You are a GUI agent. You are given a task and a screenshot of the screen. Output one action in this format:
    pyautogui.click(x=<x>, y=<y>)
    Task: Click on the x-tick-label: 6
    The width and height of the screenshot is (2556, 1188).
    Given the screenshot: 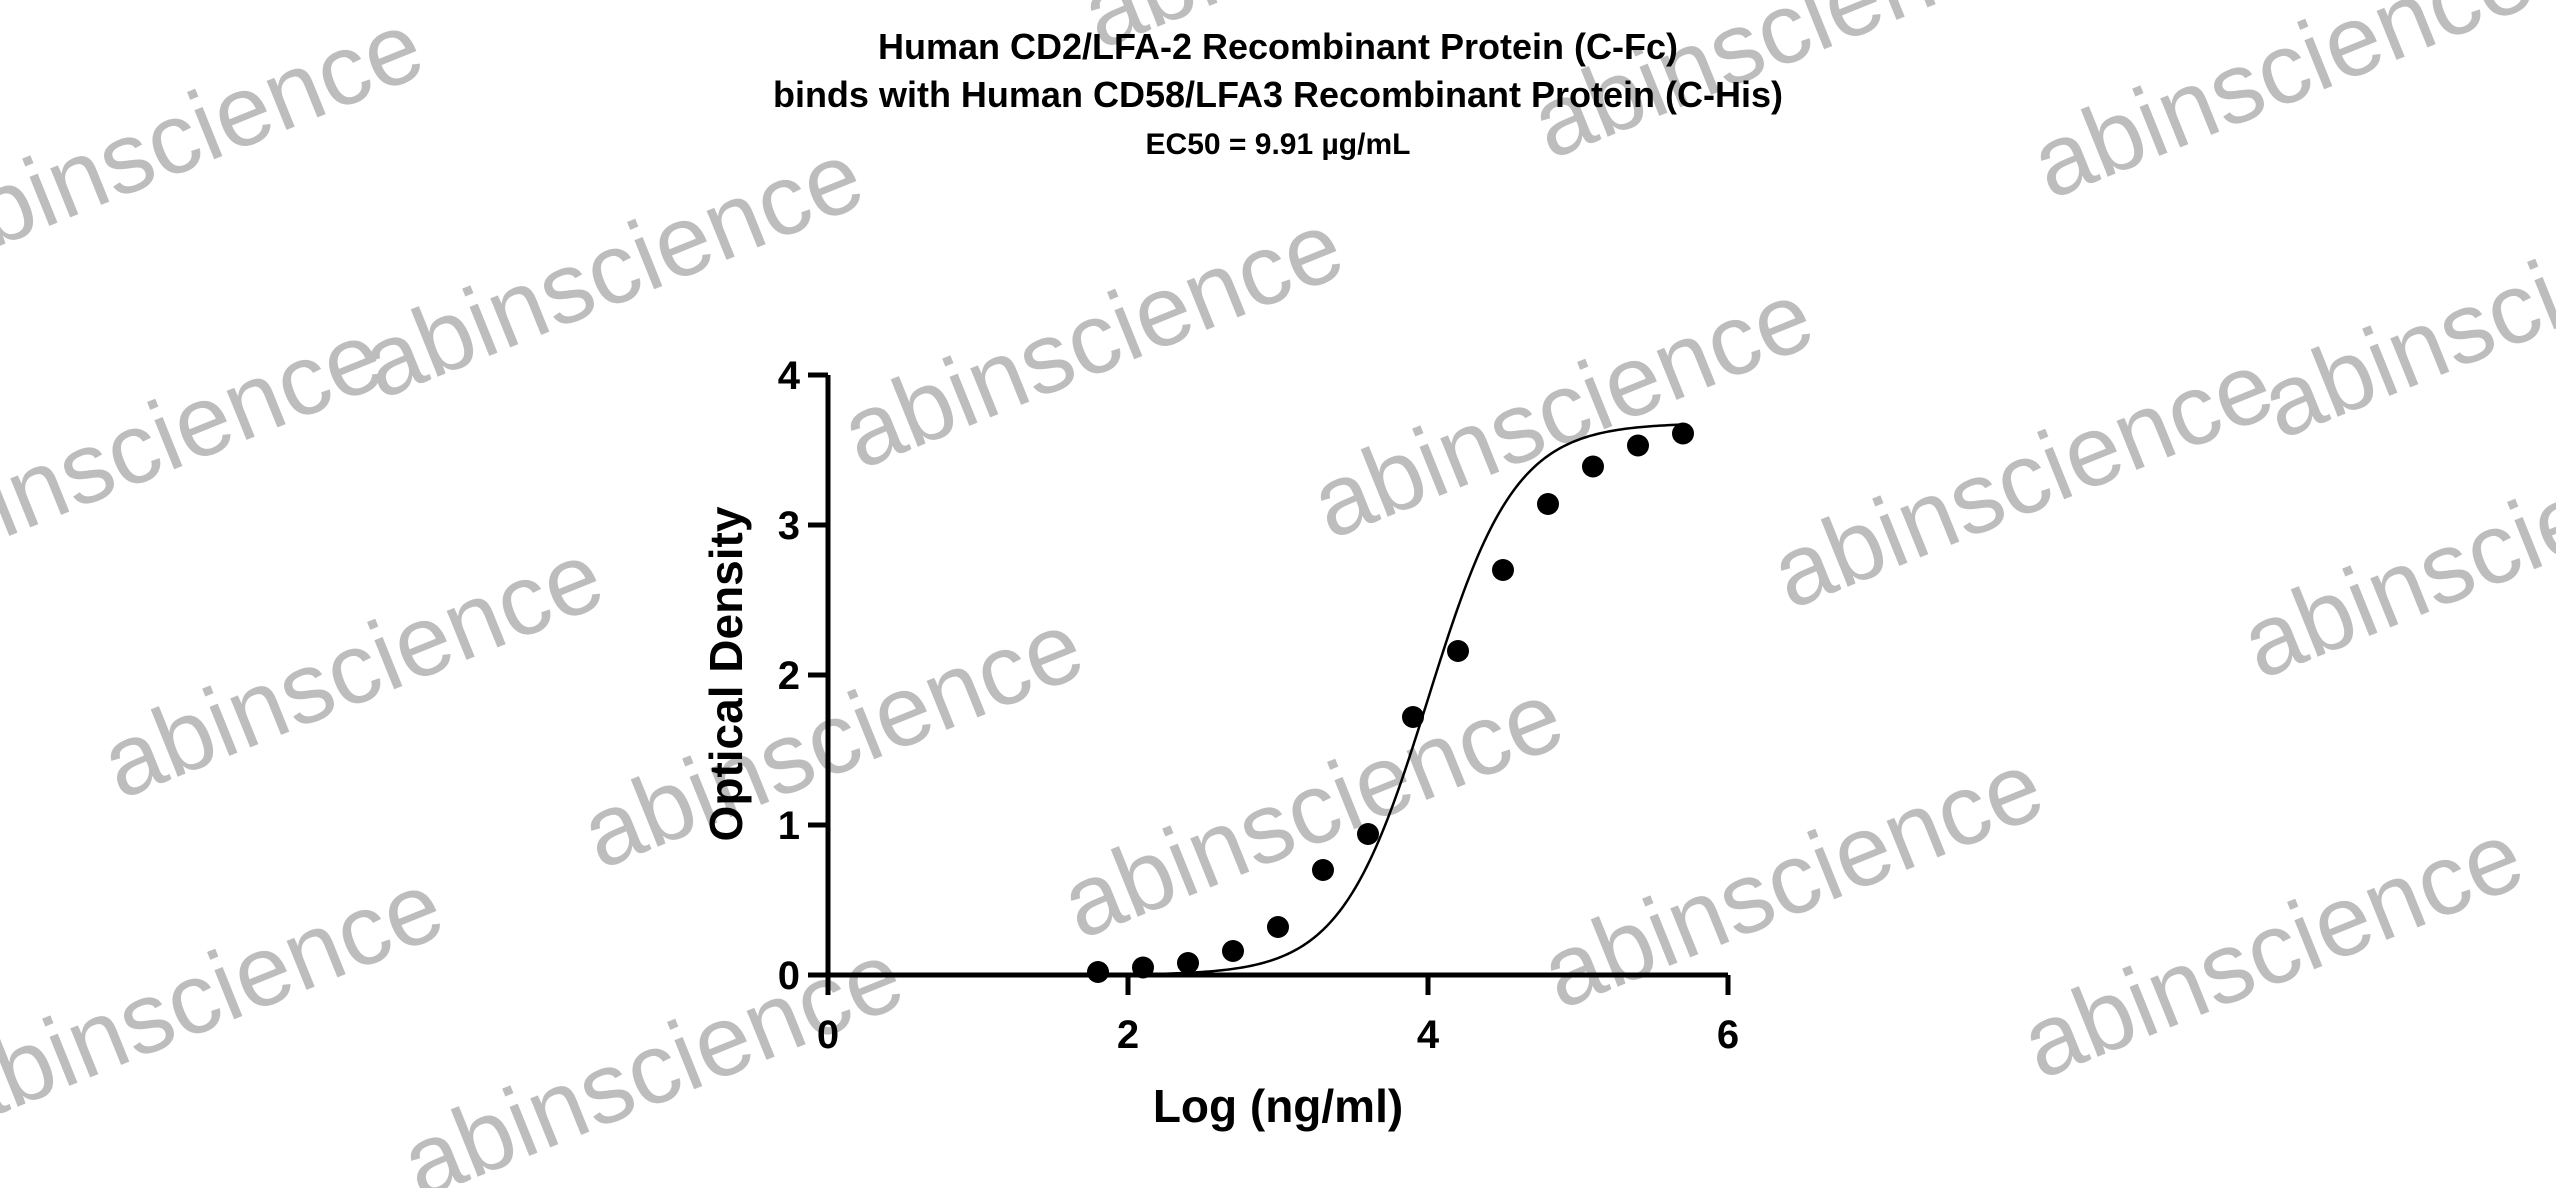 What is the action you would take?
    pyautogui.click(x=1728, y=1035)
    